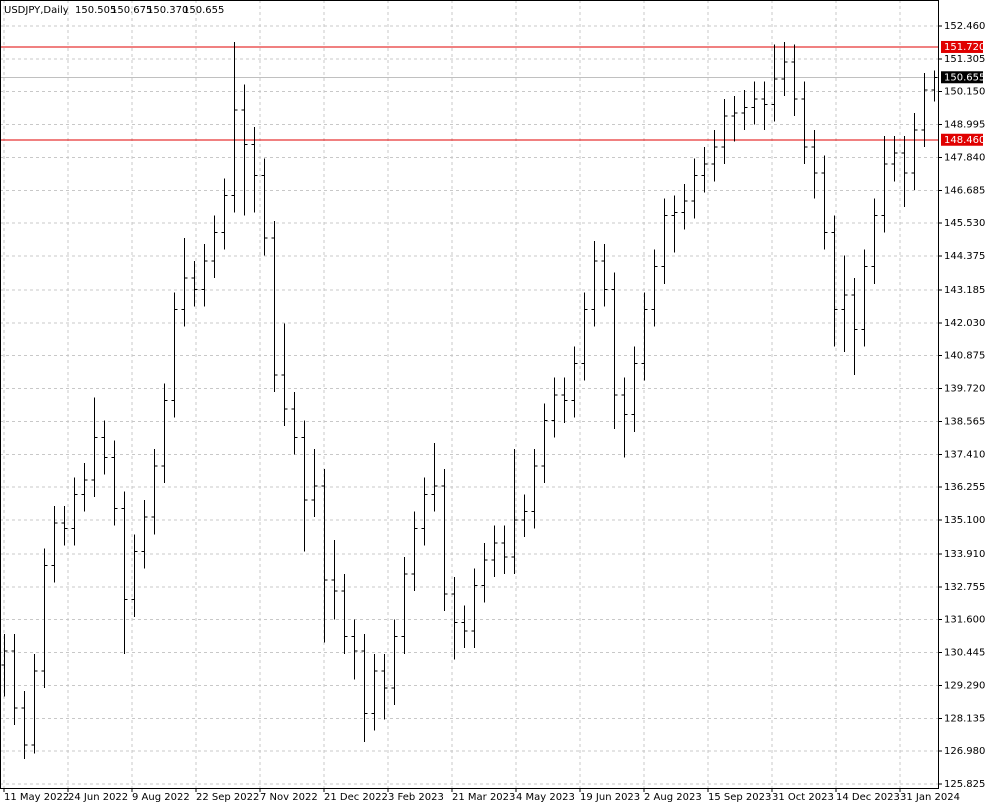 The width and height of the screenshot is (985, 808). I want to click on y-tick-label: 140.875, so click(964, 356).